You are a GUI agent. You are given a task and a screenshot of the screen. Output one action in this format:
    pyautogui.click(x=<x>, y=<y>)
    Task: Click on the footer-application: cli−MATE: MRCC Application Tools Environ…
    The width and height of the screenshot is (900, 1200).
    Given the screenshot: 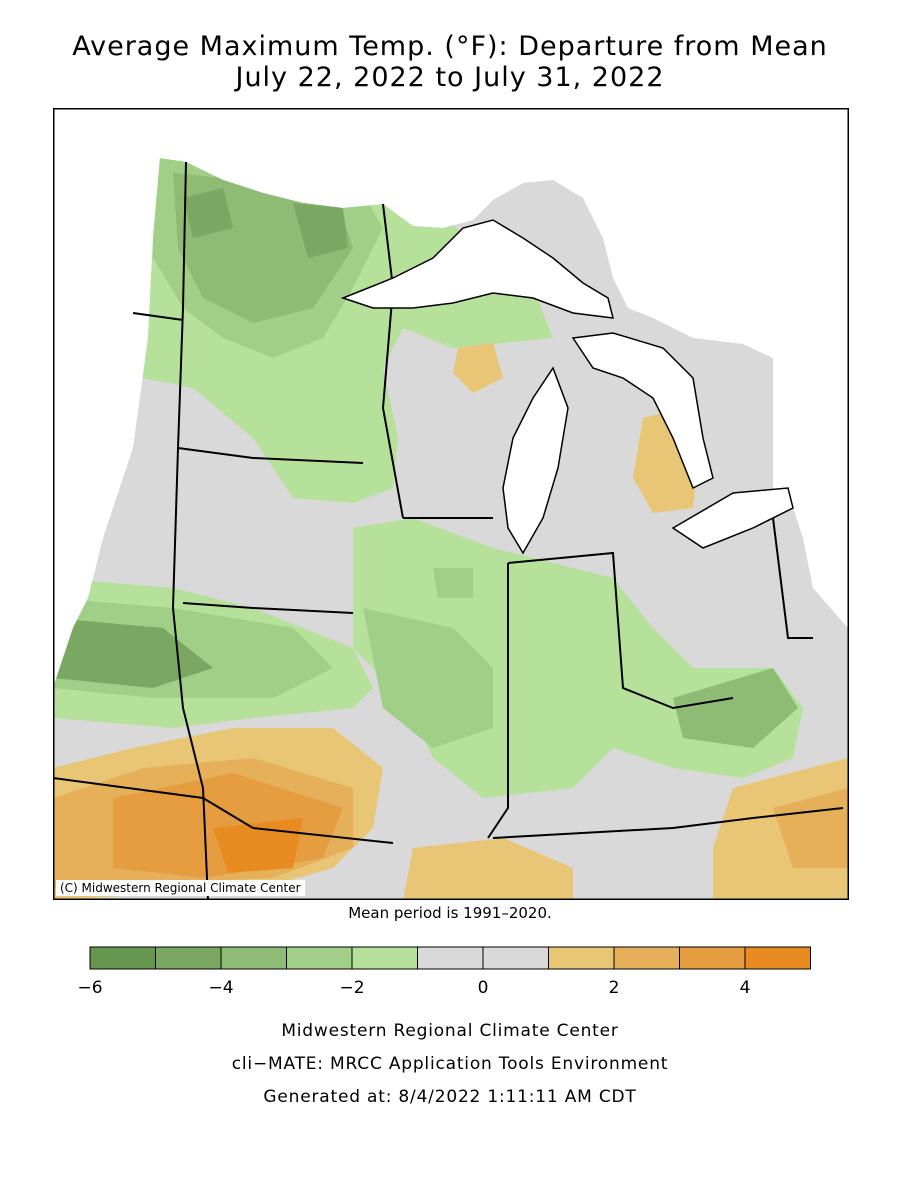 What is the action you would take?
    pyautogui.click(x=450, y=1064)
    